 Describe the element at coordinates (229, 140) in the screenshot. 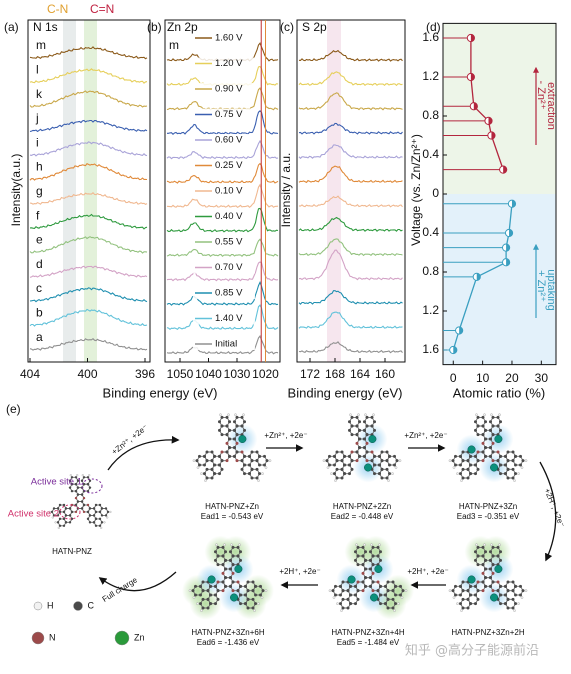

I see `legend-label: 0.60 V` at that location.